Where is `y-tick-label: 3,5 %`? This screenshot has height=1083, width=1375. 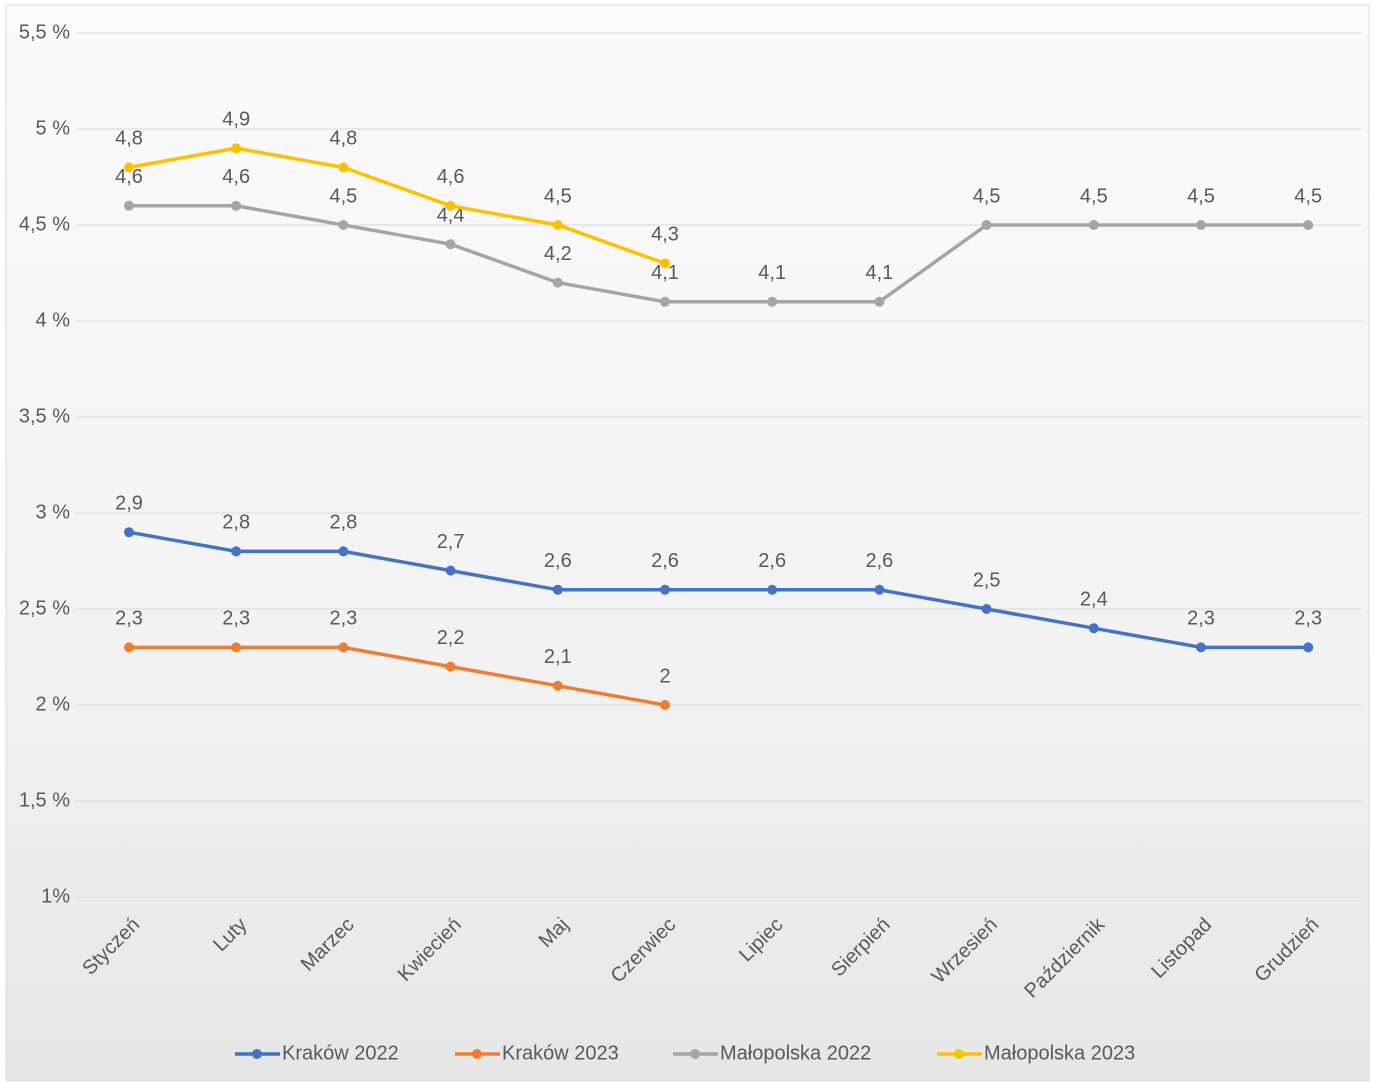 y-tick-label: 3,5 % is located at coordinates (44, 416).